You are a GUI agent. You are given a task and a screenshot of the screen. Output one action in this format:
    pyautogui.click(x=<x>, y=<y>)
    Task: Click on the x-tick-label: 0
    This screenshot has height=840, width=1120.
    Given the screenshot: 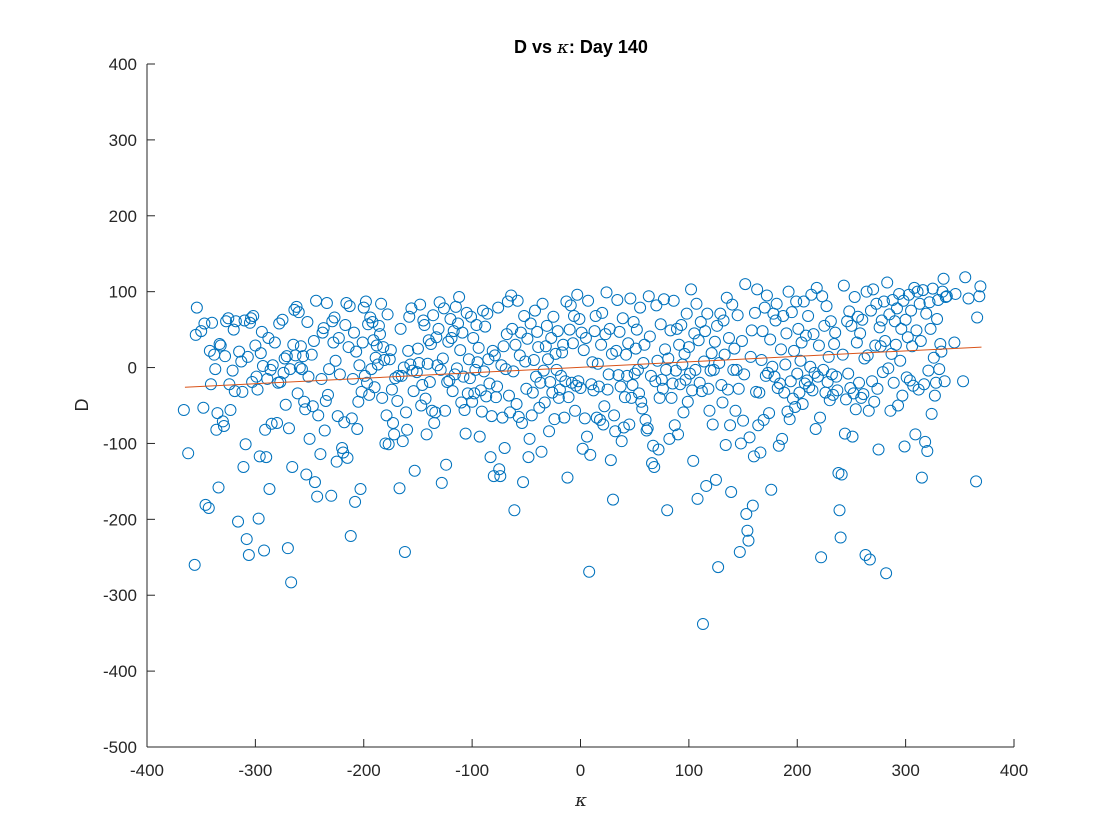 What is the action you would take?
    pyautogui.click(x=580, y=770)
    